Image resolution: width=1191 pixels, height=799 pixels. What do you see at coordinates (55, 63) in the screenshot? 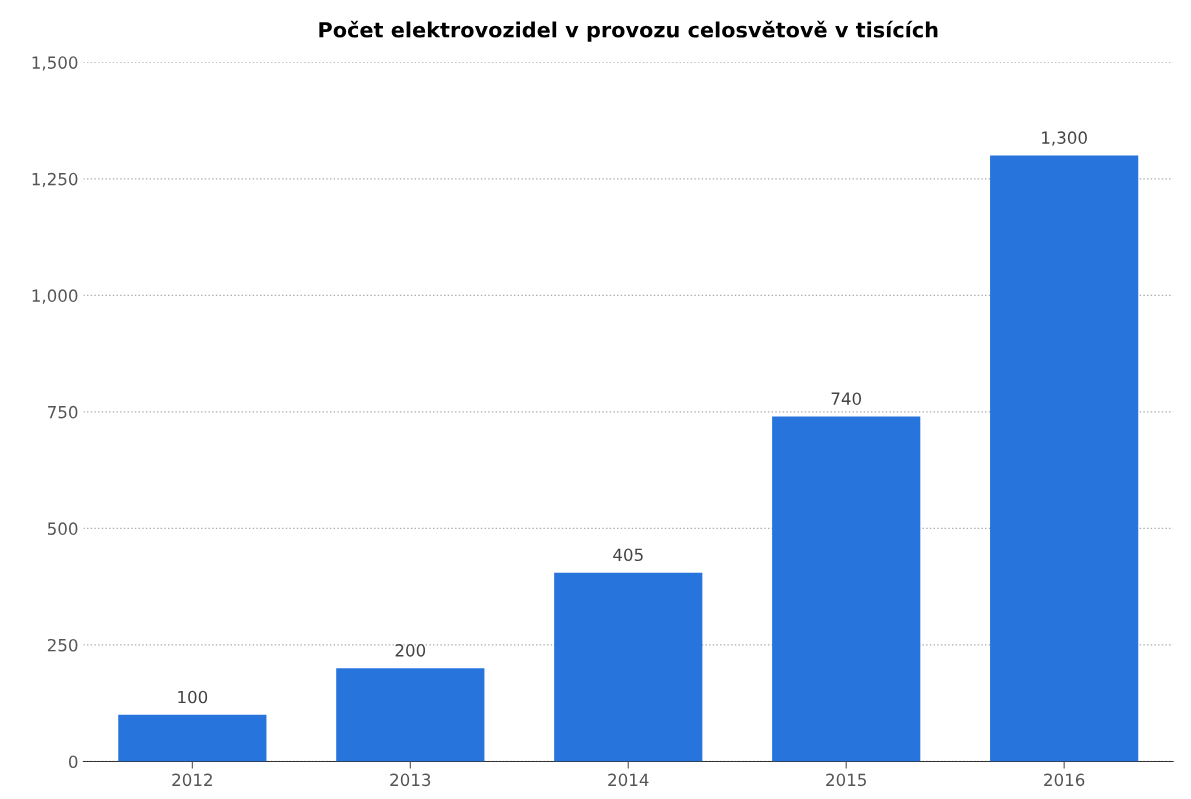
I see `y-tick-label: 1,500` at bounding box center [55, 63].